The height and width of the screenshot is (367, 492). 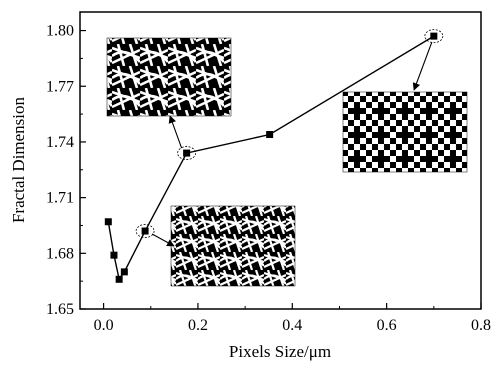 What do you see at coordinates (169, 77) in the screenshot?
I see `inset-image-medium-fibers` at bounding box center [169, 77].